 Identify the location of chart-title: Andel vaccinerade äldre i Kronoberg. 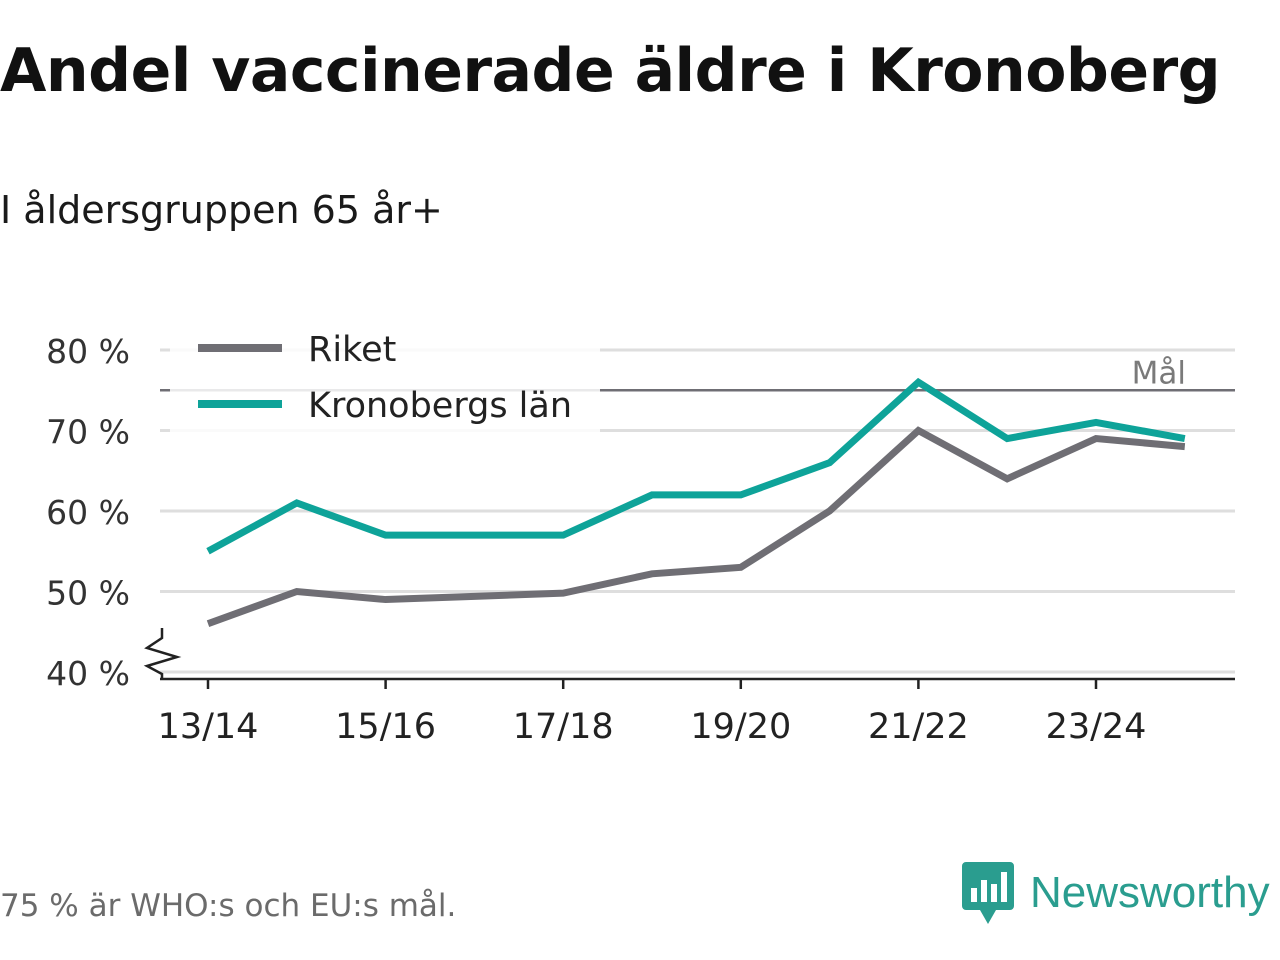
(610, 71).